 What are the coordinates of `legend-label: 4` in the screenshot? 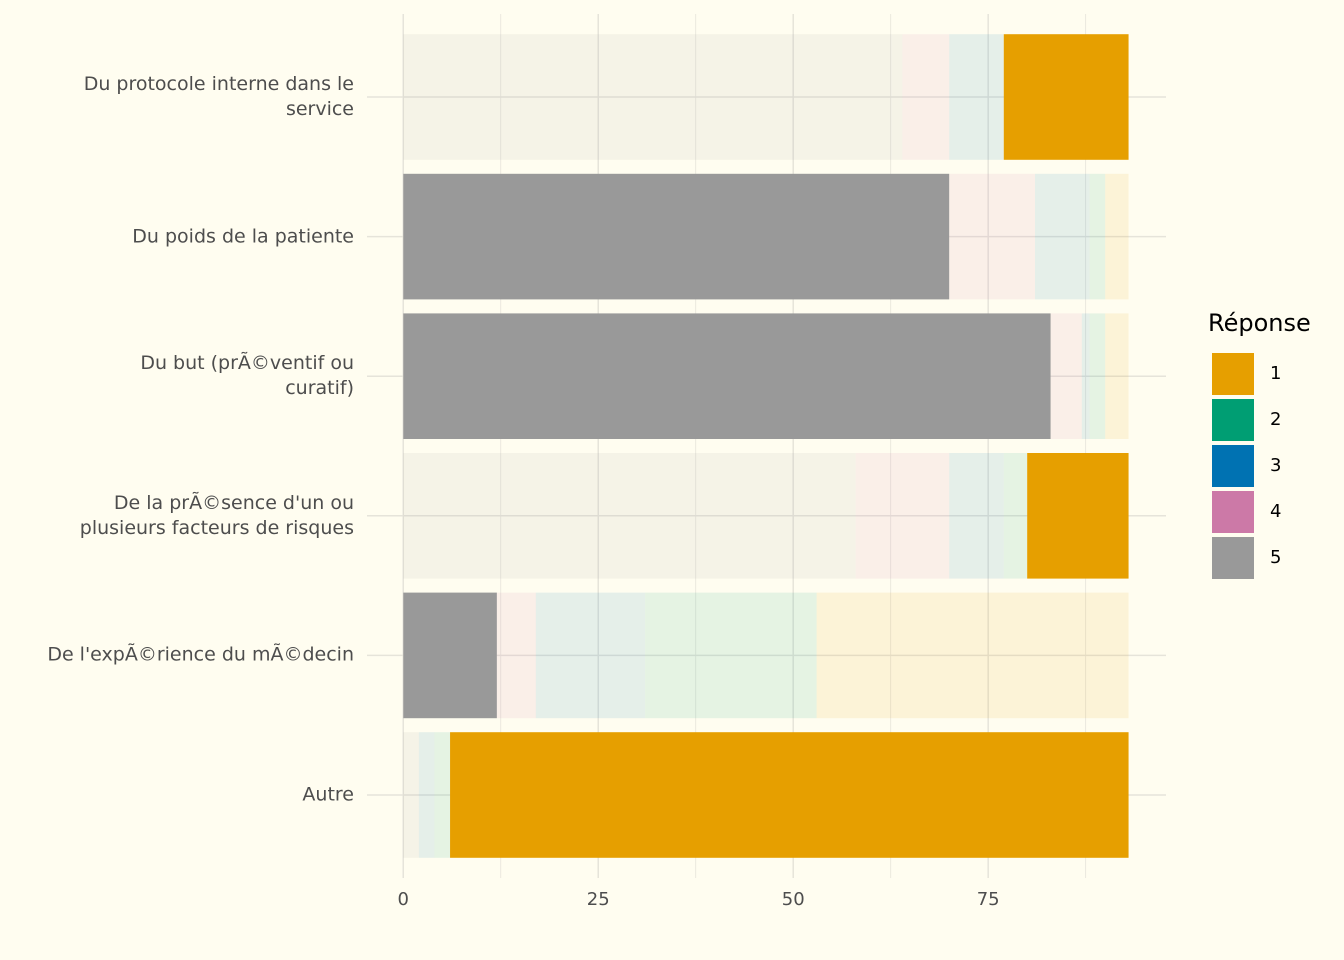 It's located at (1275, 511).